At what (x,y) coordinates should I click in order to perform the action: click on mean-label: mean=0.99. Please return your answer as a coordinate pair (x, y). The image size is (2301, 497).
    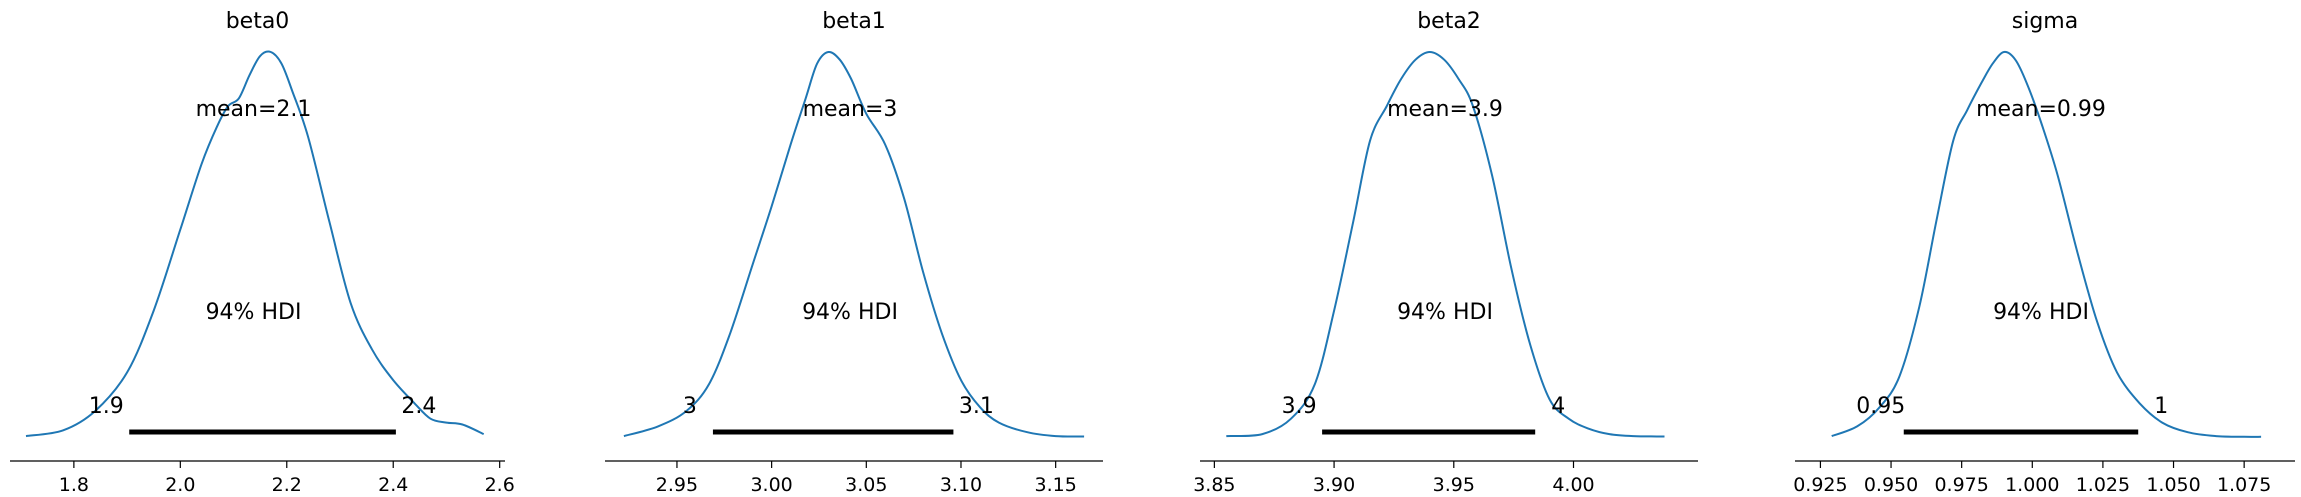
    Looking at the image, I should click on (2041, 109).